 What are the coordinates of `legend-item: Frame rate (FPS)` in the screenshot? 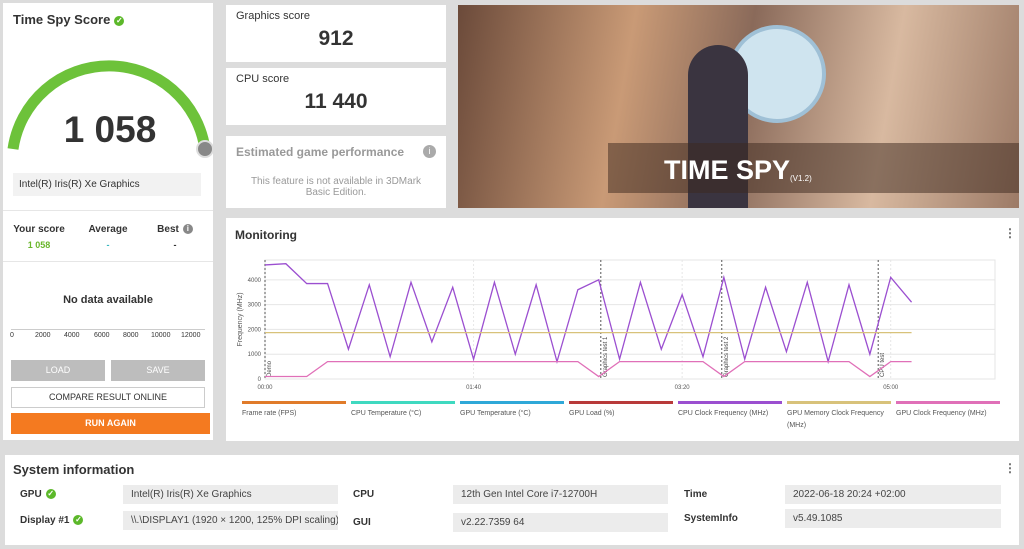 It's located at (294, 410).